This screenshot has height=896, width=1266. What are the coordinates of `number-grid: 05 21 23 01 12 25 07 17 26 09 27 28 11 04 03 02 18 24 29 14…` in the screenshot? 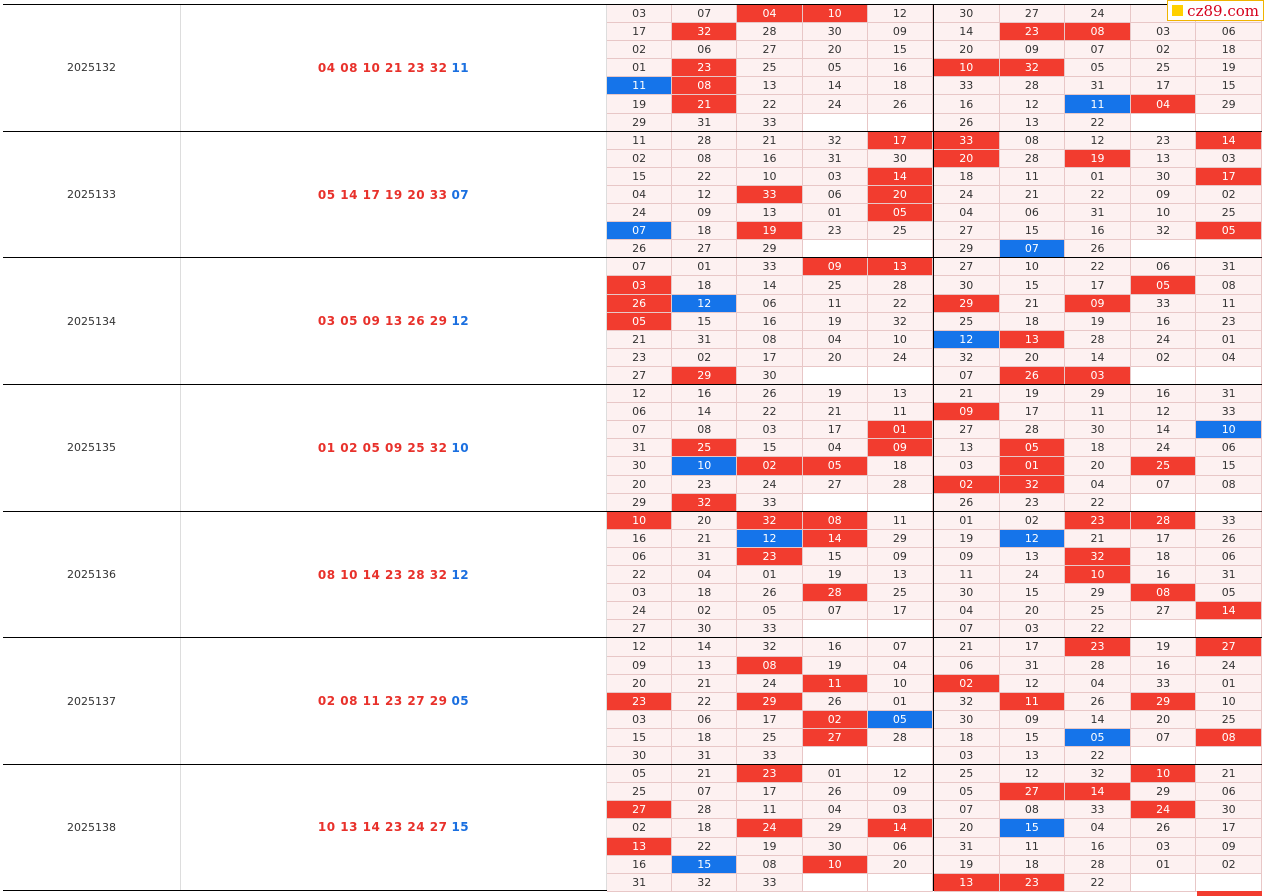 It's located at (934, 828).